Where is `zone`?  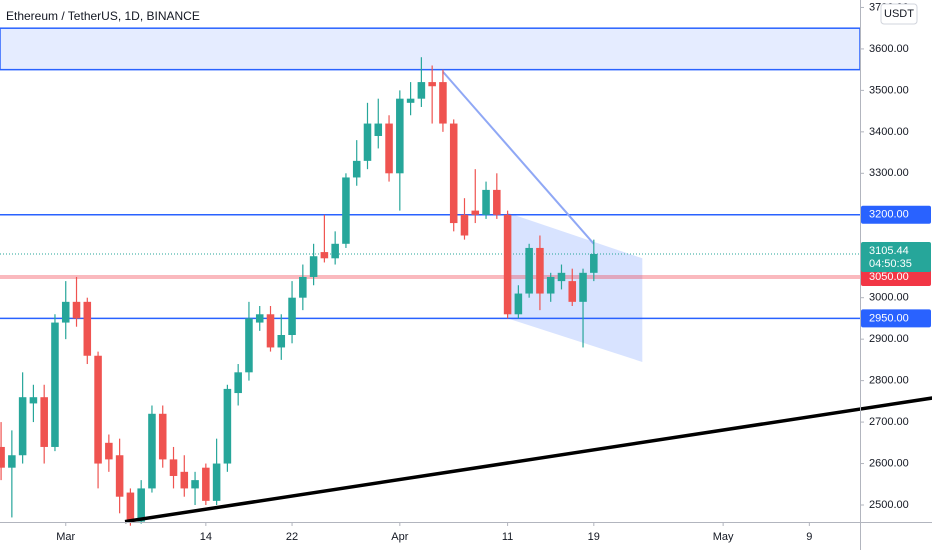 zone is located at coordinates (430, 49).